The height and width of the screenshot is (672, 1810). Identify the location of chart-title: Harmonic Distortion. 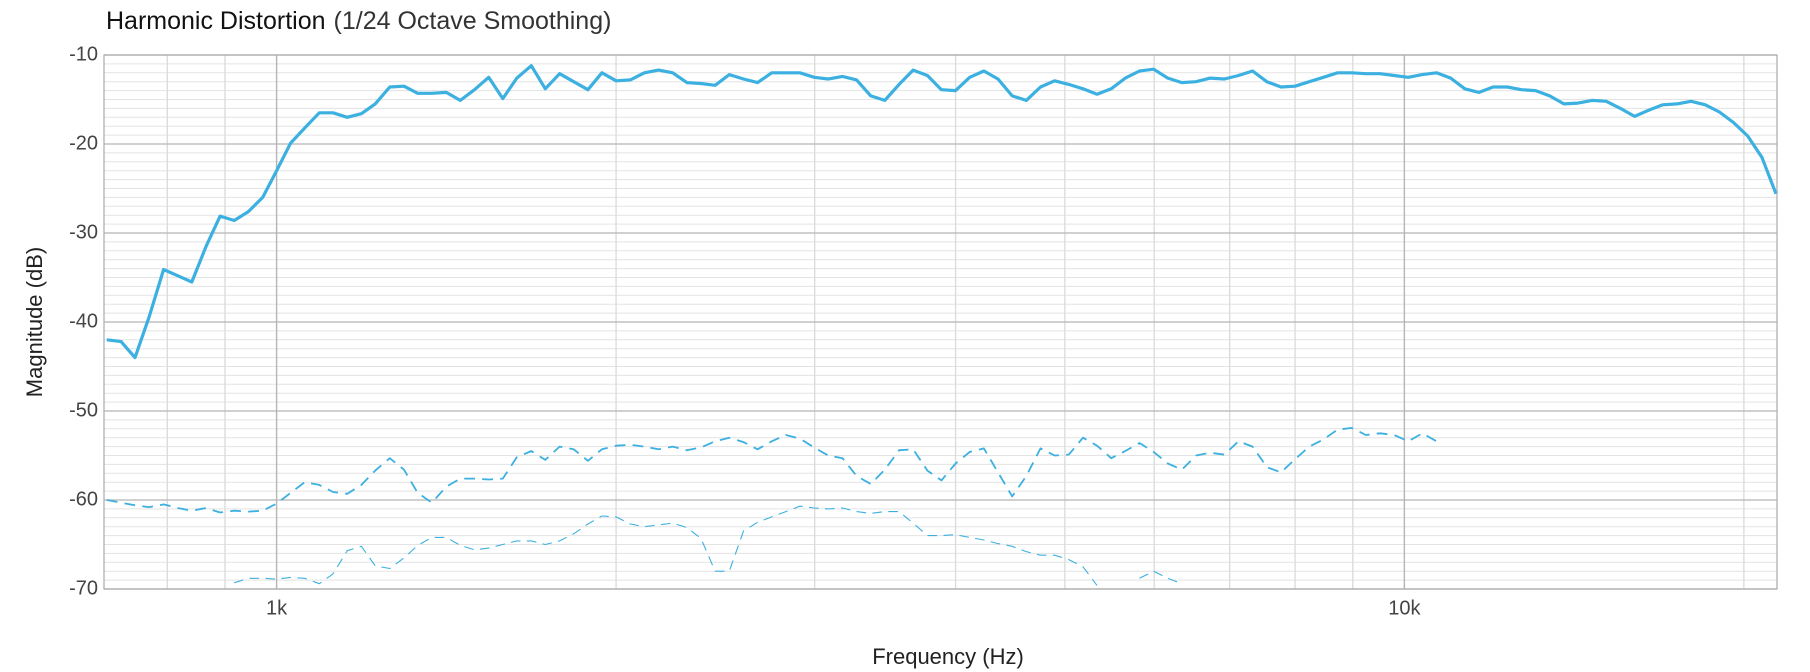
(216, 21).